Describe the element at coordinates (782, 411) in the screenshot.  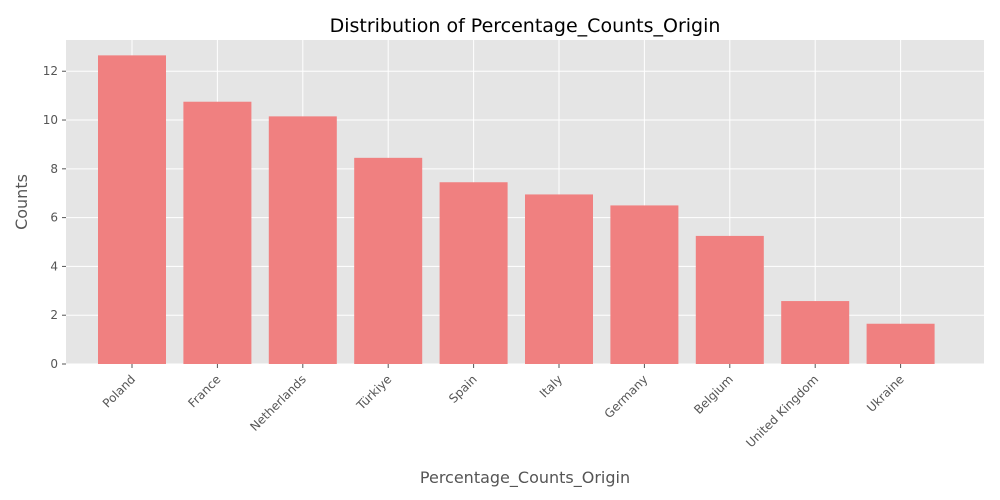
I see `x-tick-label: United Kingdom` at that location.